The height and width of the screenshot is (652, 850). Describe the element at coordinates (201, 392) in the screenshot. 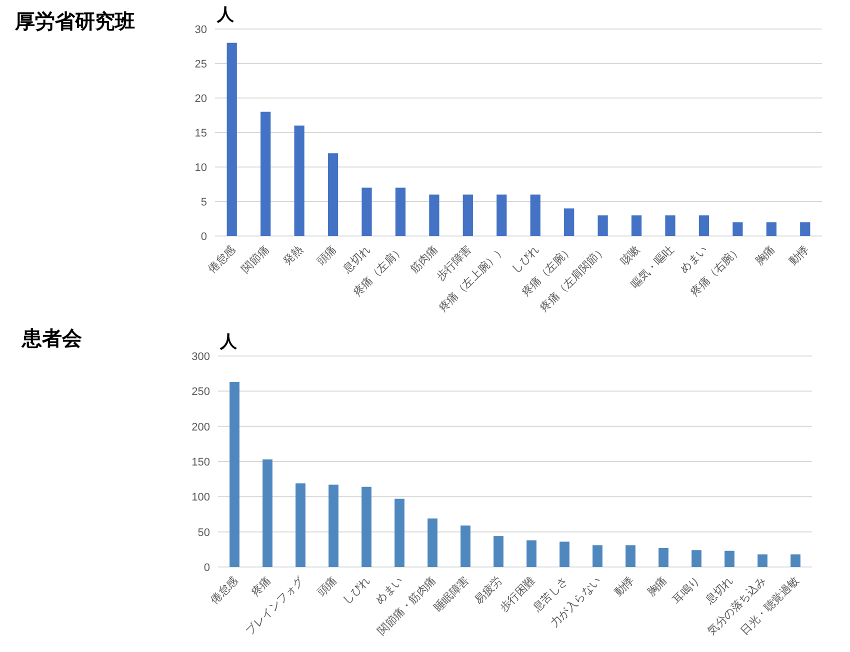

I see `y-tick-label: 250` at that location.